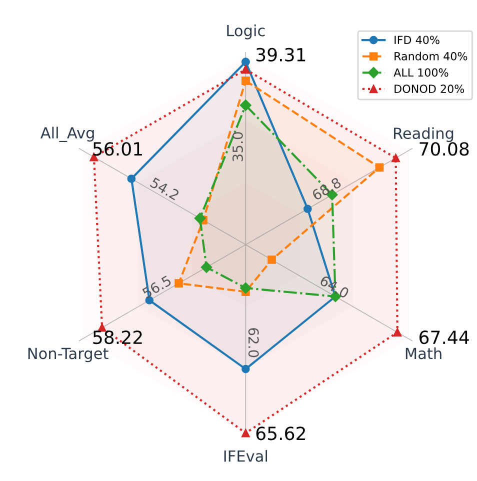  I want to click on legend-label: DONOD 20%, so click(429, 89).